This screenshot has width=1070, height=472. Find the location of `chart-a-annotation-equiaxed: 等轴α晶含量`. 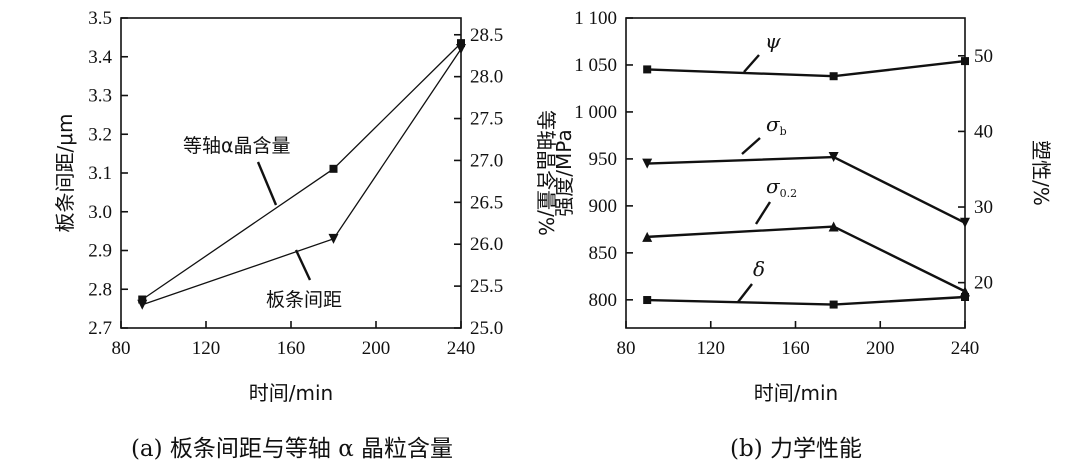

chart-a-annotation-equiaxed: 等轴α晶含量 is located at coordinates (237, 146).